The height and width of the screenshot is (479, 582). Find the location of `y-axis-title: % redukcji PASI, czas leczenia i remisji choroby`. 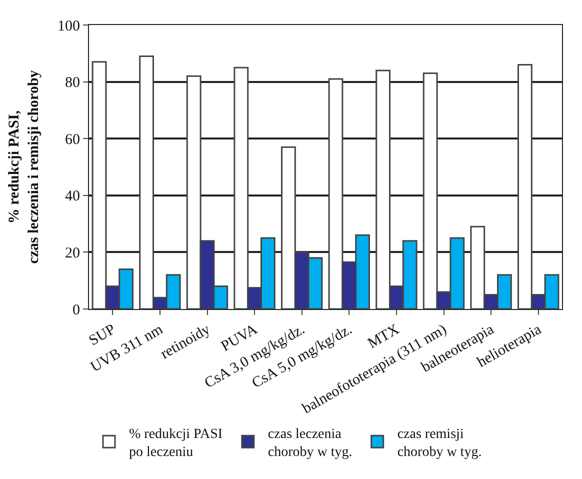

y-axis-title: % redukcji PASI, czas leczenia i remisji choroby is located at coordinates (24, 167).